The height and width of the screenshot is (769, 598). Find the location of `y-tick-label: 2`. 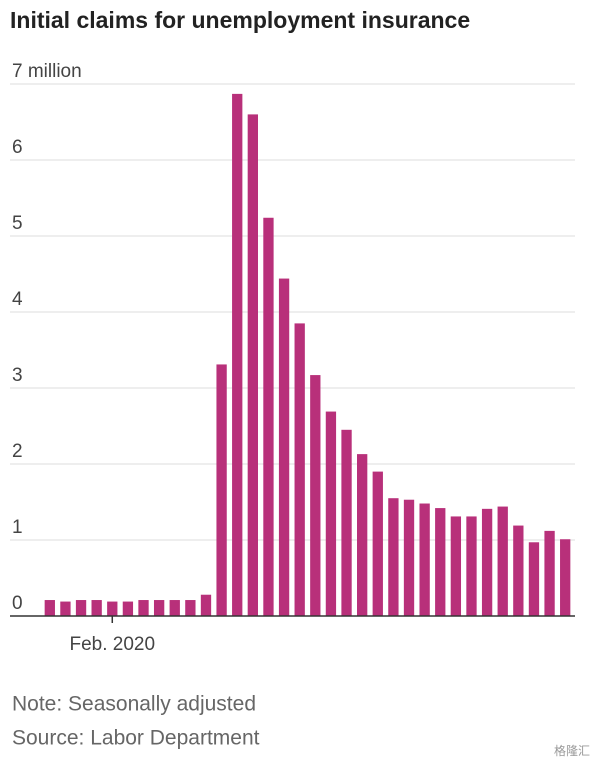

y-tick-label: 2 is located at coordinates (17, 451).